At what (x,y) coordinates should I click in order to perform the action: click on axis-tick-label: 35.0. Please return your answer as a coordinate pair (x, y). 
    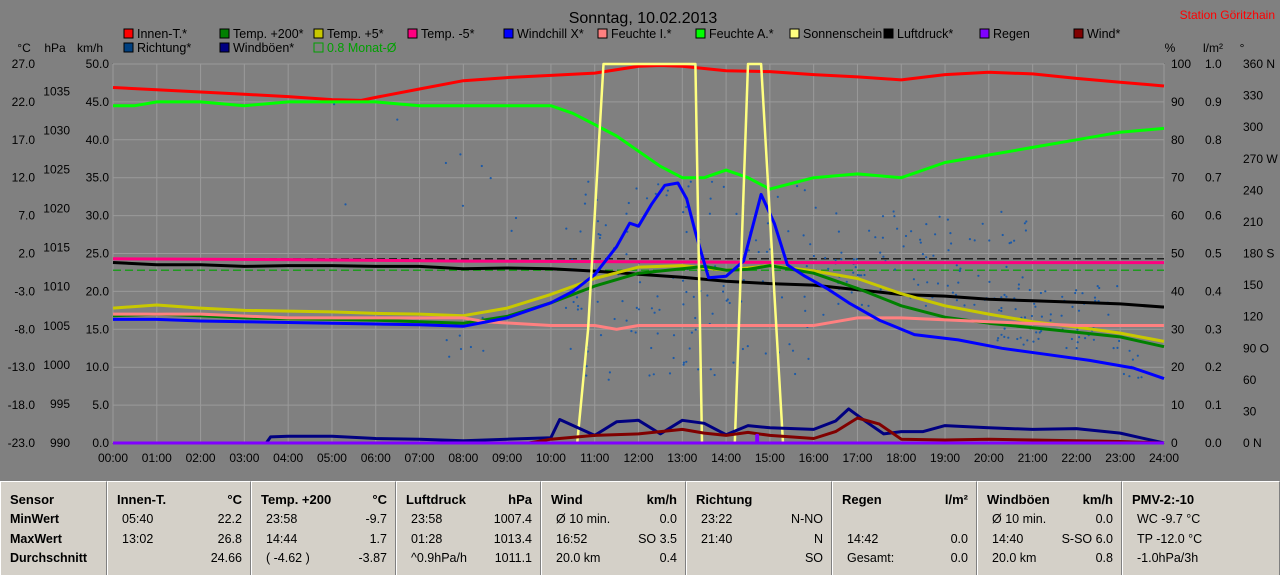
    Looking at the image, I should click on (98, 178).